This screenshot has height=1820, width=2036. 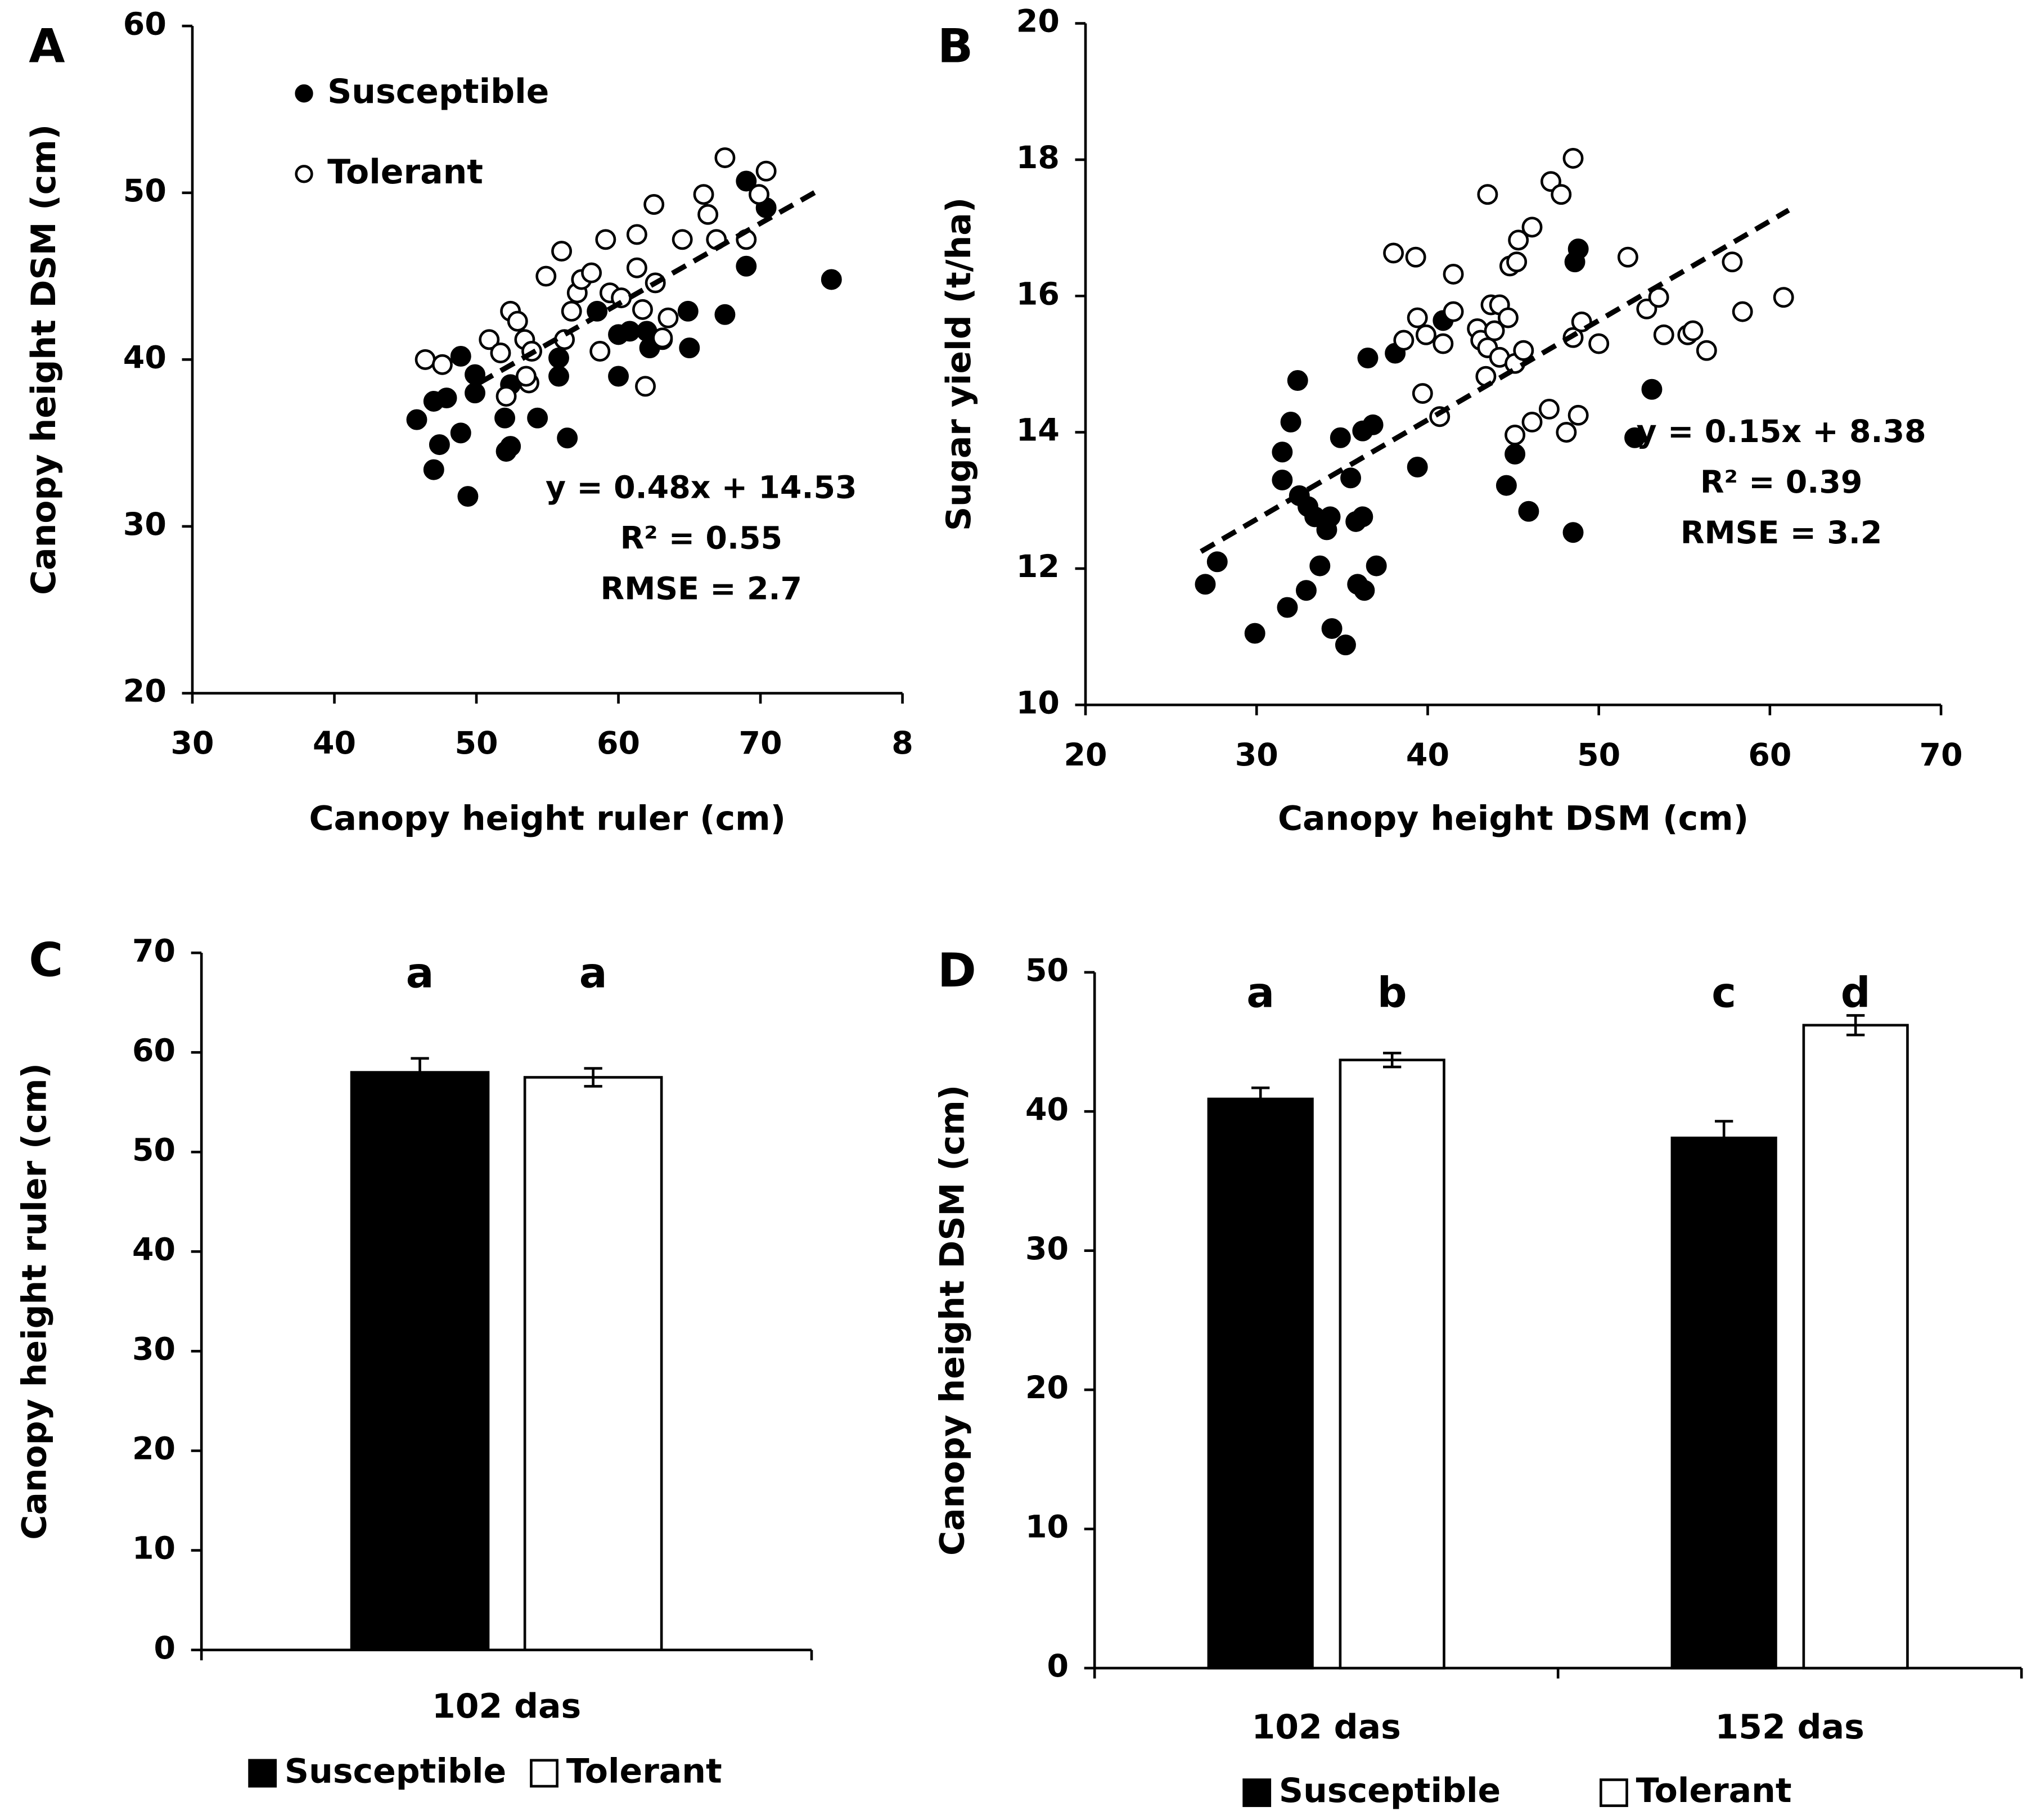 What do you see at coordinates (44, 359) in the screenshot?
I see `y-axis-title: Canopy height DSM (cm)` at bounding box center [44, 359].